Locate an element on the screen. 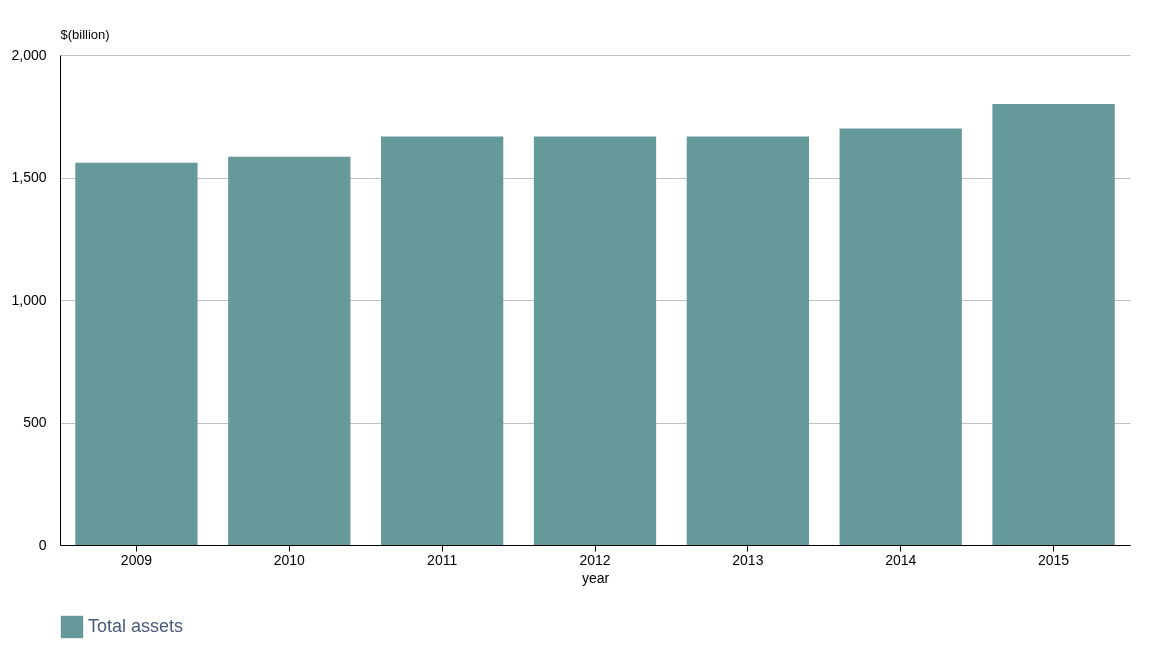  y-tick-label: 2,000 is located at coordinates (29, 54).